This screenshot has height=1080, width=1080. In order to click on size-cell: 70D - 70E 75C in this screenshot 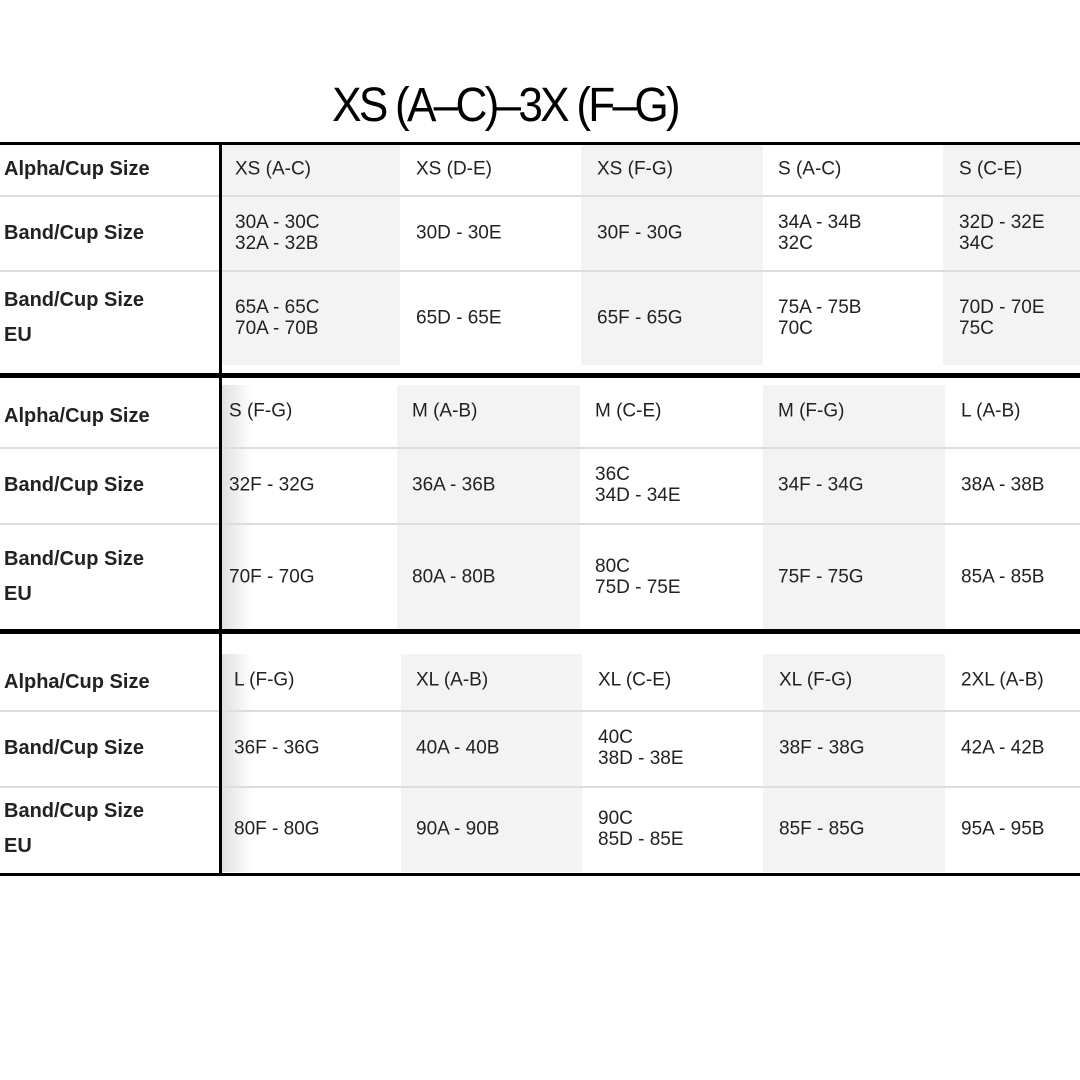, I will do `click(1002, 317)`.